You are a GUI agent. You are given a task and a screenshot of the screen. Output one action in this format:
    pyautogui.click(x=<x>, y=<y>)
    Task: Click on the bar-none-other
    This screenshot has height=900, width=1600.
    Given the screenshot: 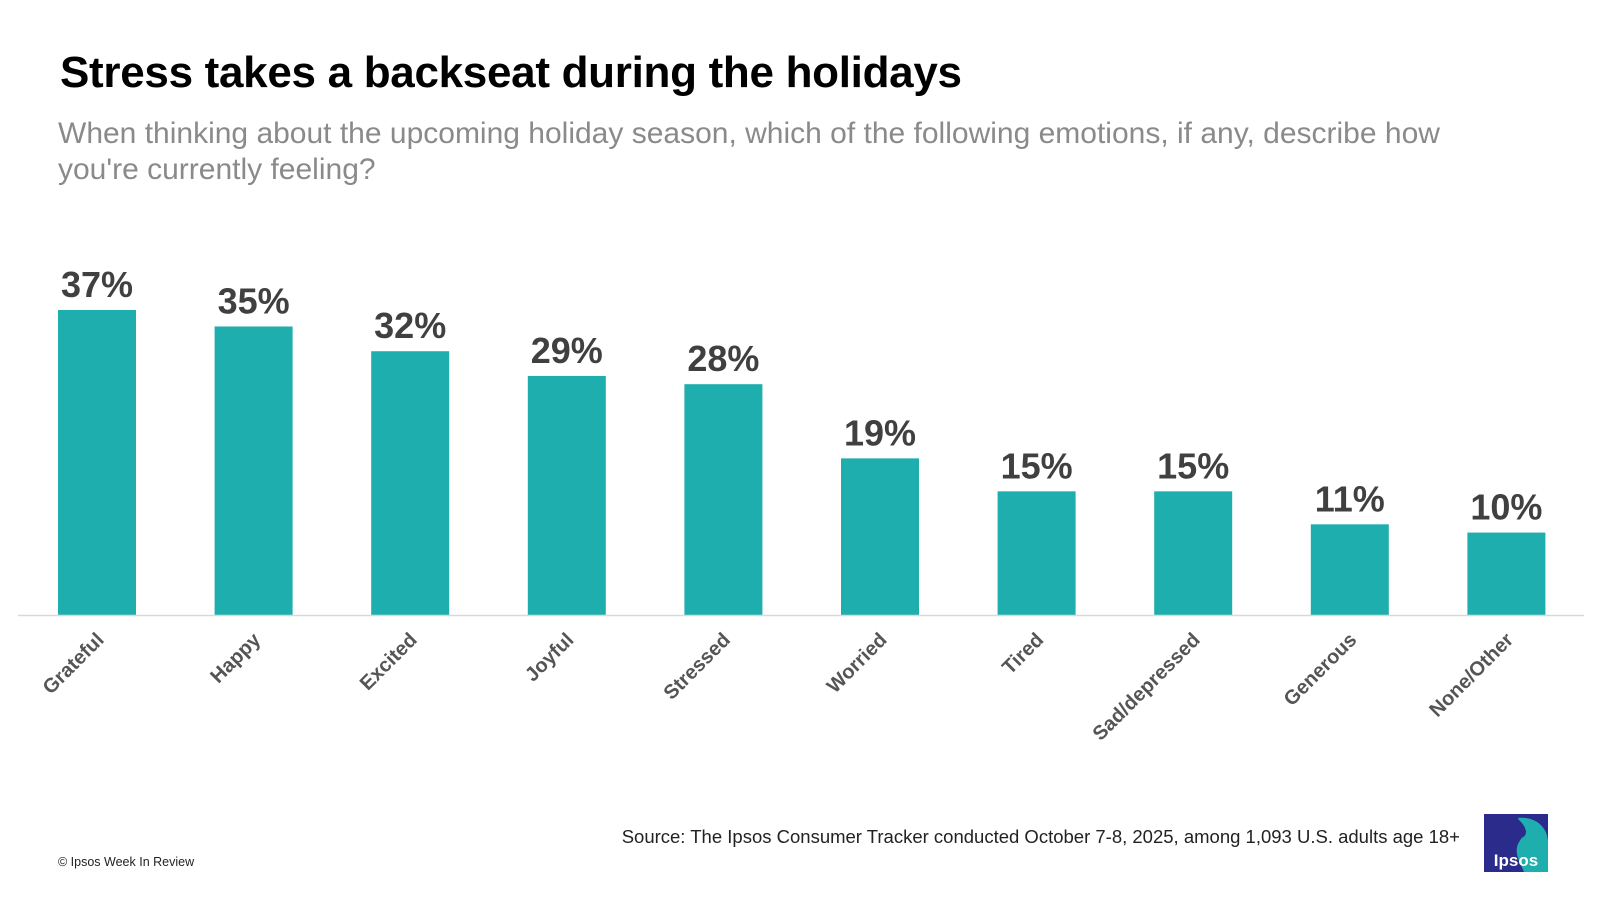 What is the action you would take?
    pyautogui.click(x=1506, y=573)
    